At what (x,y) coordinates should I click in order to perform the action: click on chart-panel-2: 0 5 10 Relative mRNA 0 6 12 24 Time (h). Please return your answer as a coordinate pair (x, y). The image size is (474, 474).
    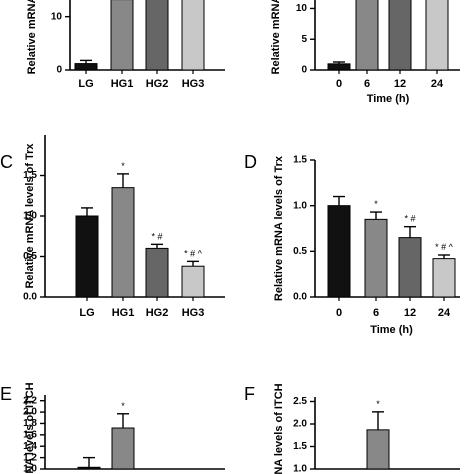
    Looking at the image, I should click on (365, 52).